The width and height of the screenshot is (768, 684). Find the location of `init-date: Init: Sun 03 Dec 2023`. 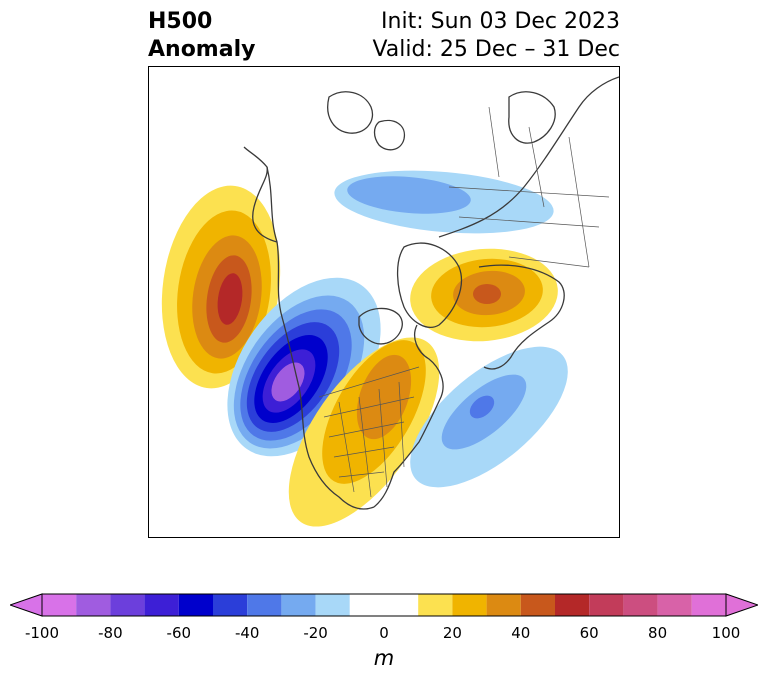

init-date: Init: Sun 03 Dec 2023 is located at coordinates (500, 21).